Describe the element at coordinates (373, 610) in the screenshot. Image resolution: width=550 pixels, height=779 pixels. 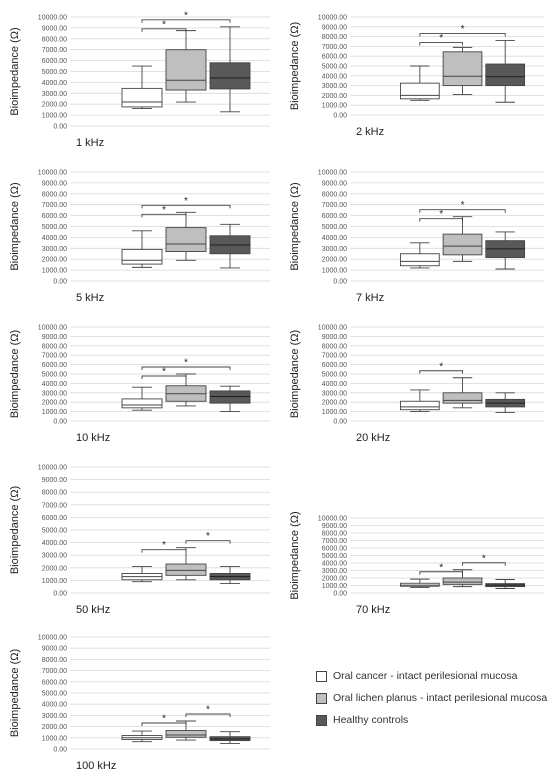
I see `frequency-label-70-khz: 70 kHz` at that location.